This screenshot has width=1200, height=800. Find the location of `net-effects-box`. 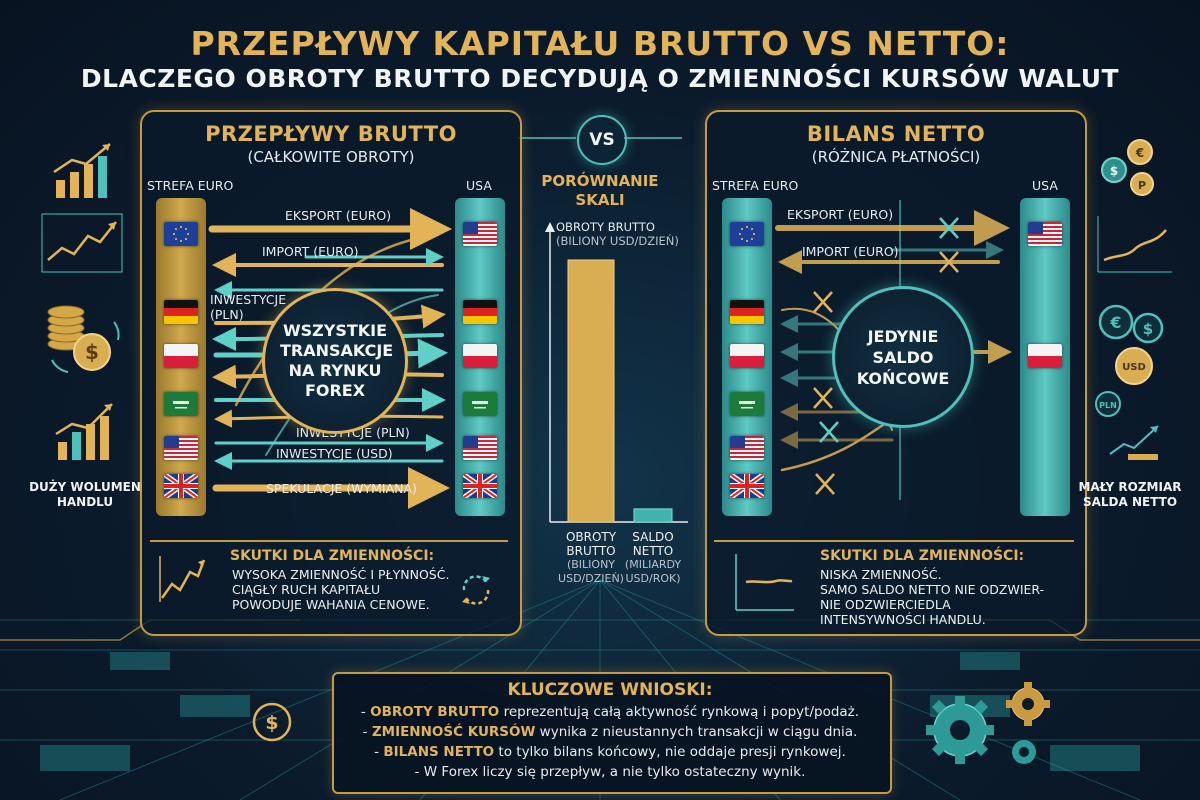

net-effects-box is located at coordinates (894, 584).